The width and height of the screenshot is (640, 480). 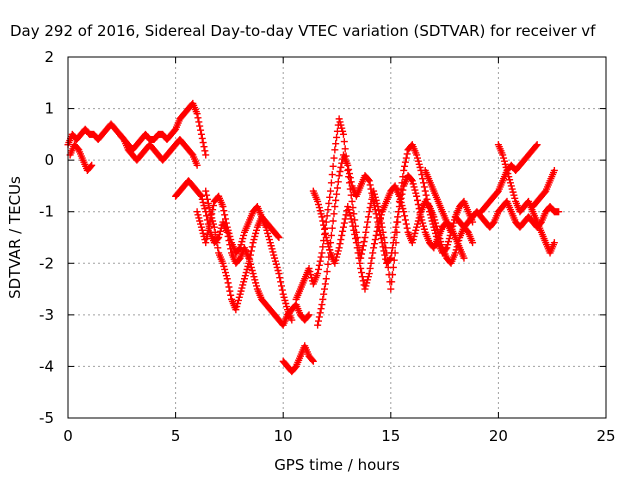 I want to click on x-tick-label: 0, so click(x=68, y=436).